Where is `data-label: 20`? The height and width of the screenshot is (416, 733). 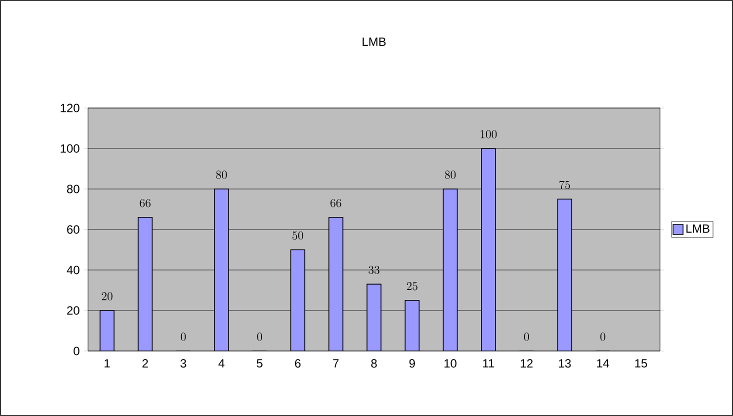
data-label: 20 is located at coordinates (107, 296).